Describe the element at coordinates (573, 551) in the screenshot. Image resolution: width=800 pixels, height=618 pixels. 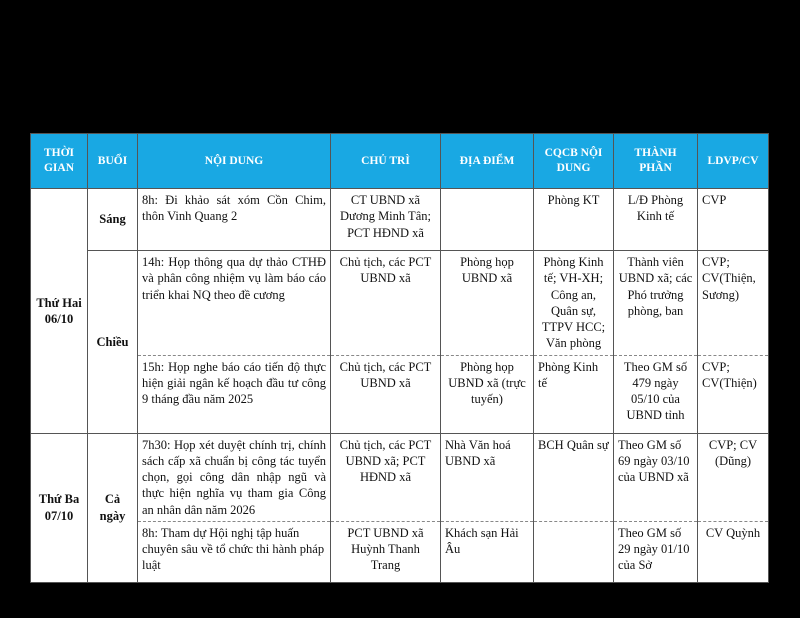
I see `agency-cell` at that location.